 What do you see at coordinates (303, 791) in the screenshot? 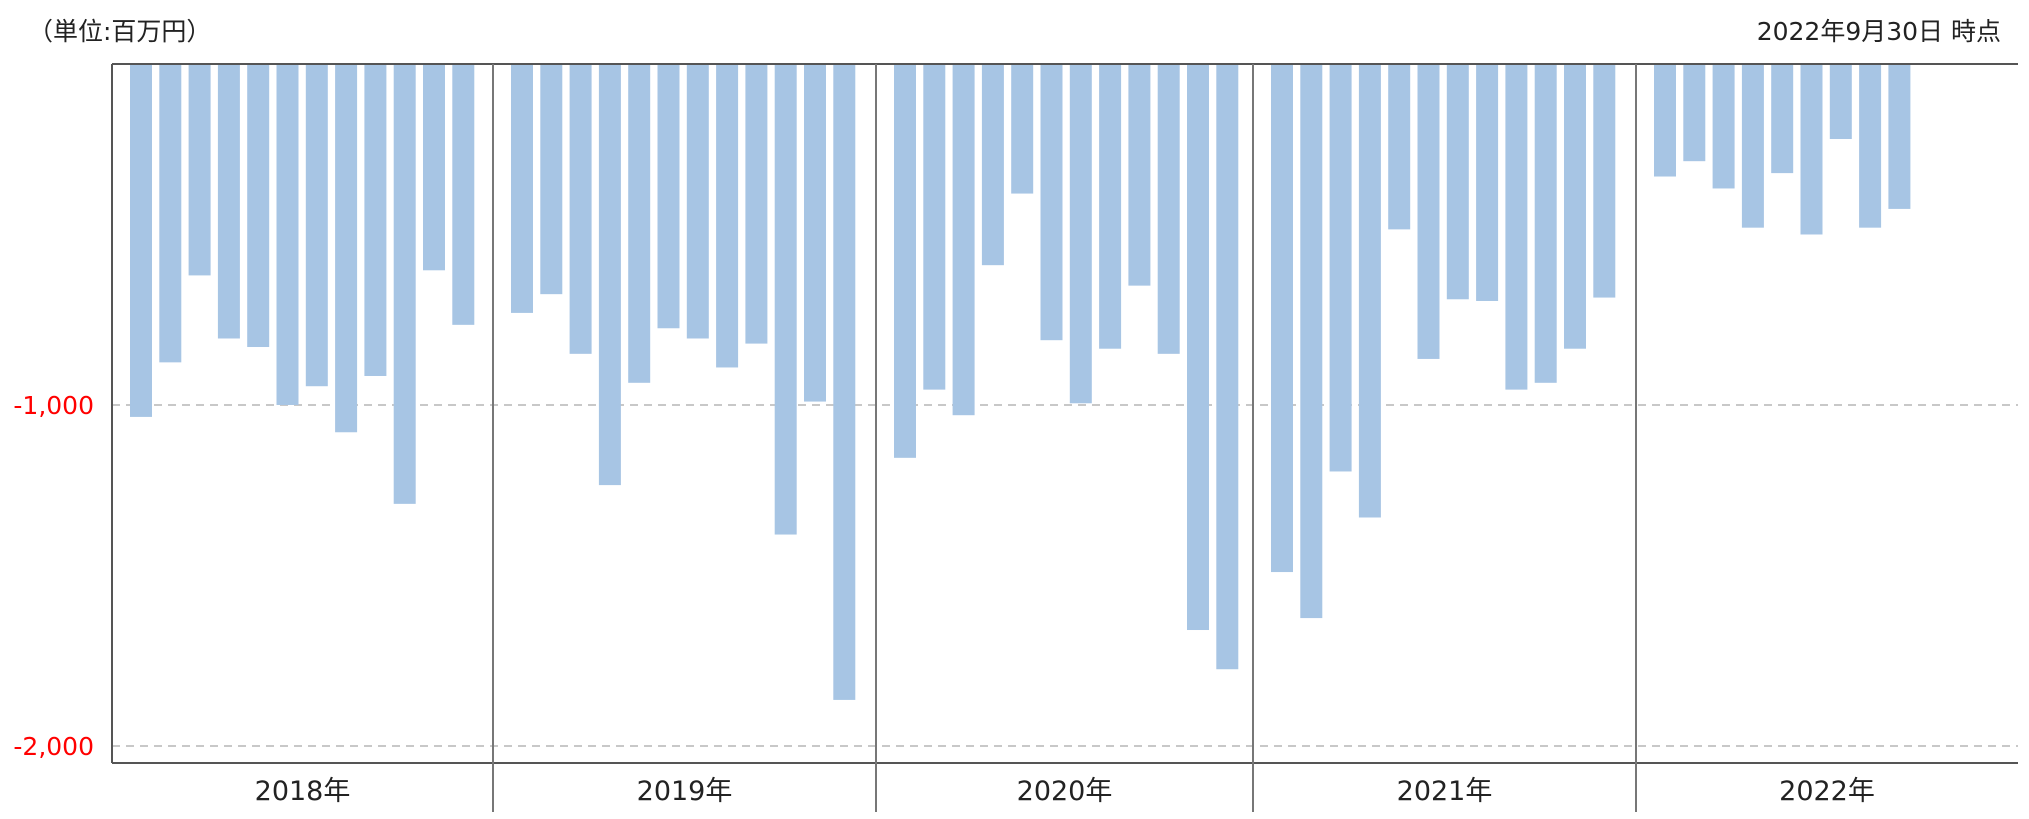
I see `x-year-label: 2018年` at bounding box center [303, 791].